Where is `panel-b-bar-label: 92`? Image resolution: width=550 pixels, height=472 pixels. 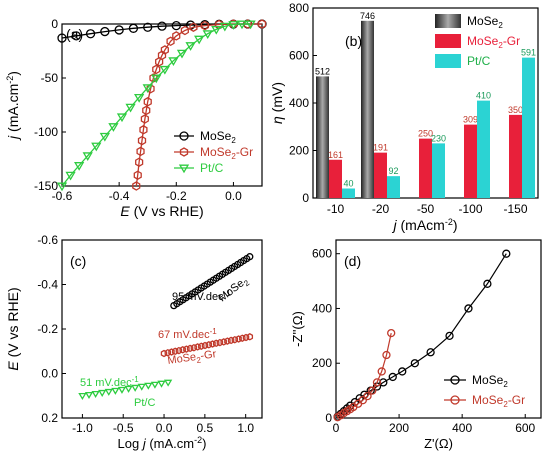 panel-b-bar-label: 92 is located at coordinates (393, 171).